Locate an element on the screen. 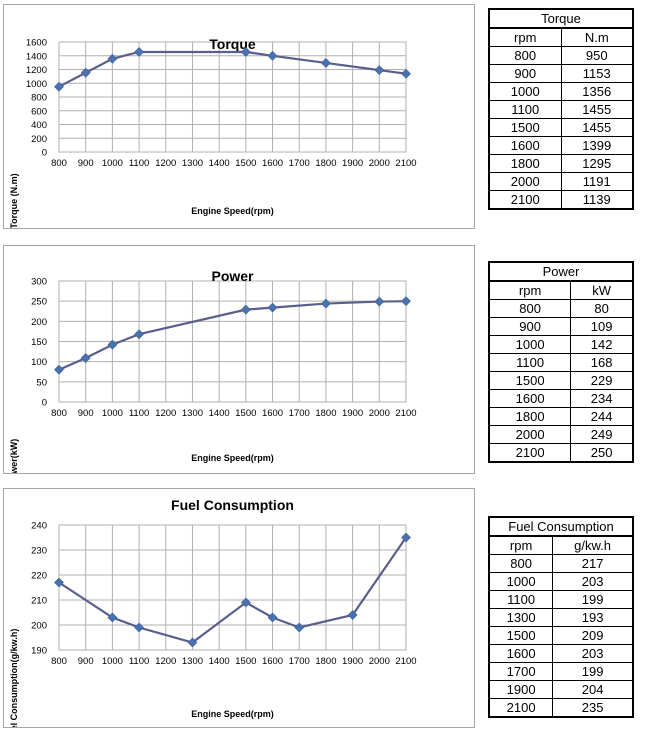 Image resolution: width=661 pixels, height=739 pixels. y-tick-label: 1000 is located at coordinates (36, 84).